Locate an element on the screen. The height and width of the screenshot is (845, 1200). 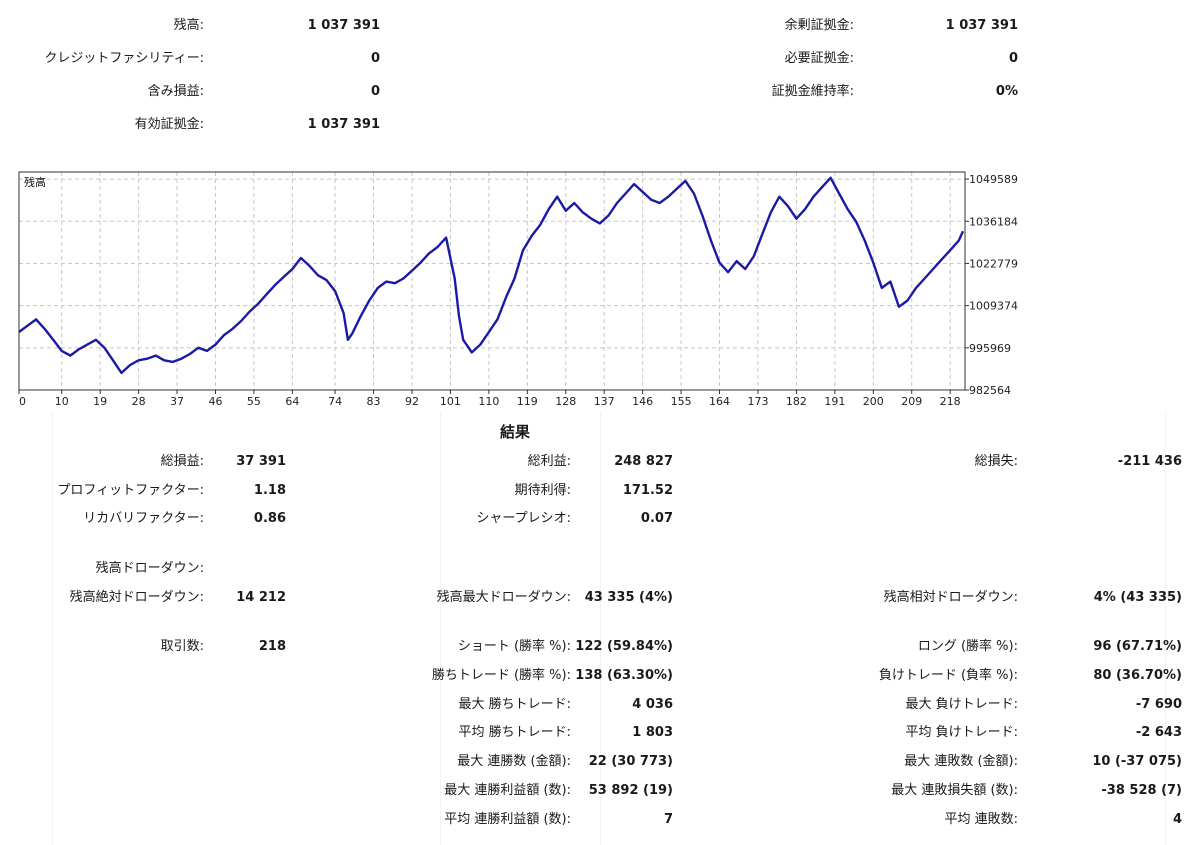
recovery-factor-value: 0.86 is located at coordinates (269, 518).